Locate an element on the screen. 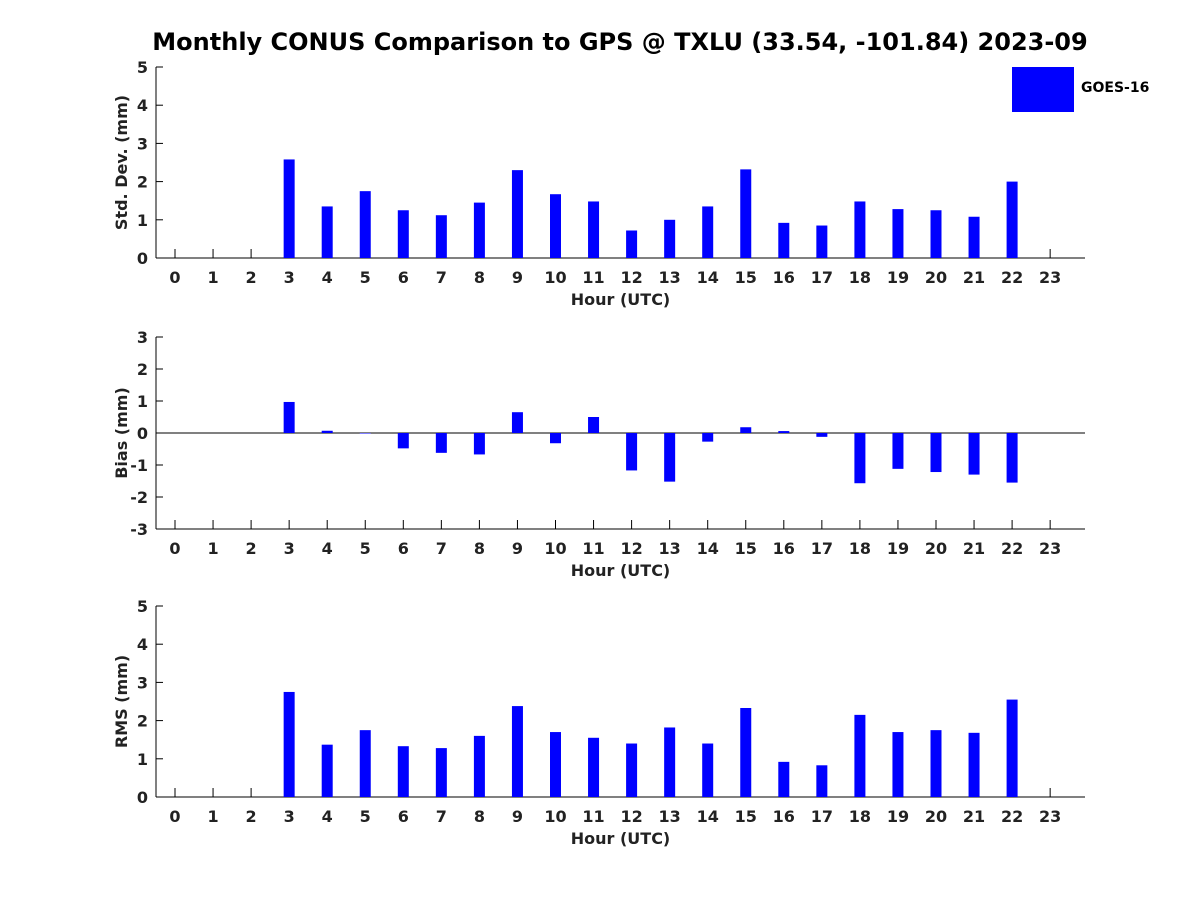  x-tick-label: 0 is located at coordinates (174, 277).